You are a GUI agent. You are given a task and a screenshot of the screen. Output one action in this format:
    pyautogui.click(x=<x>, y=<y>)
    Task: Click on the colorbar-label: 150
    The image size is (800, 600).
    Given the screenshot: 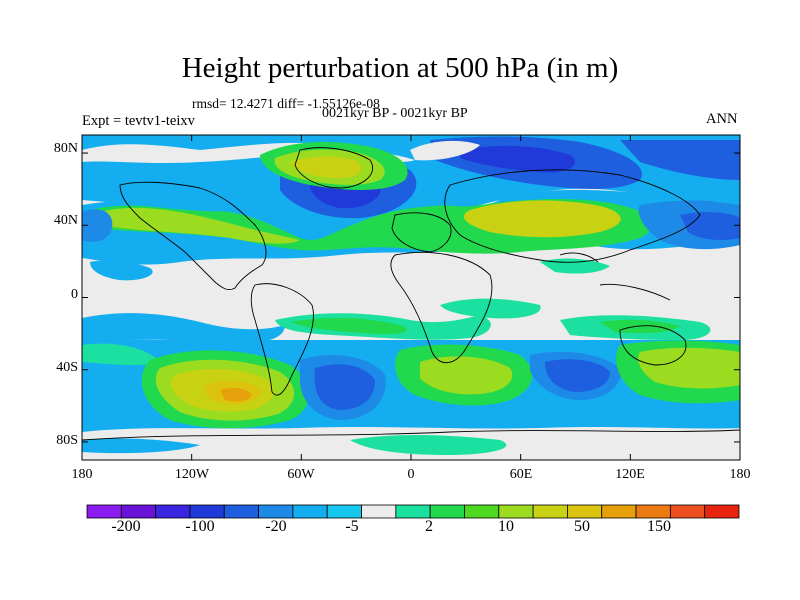 What is the action you would take?
    pyautogui.click(x=659, y=526)
    